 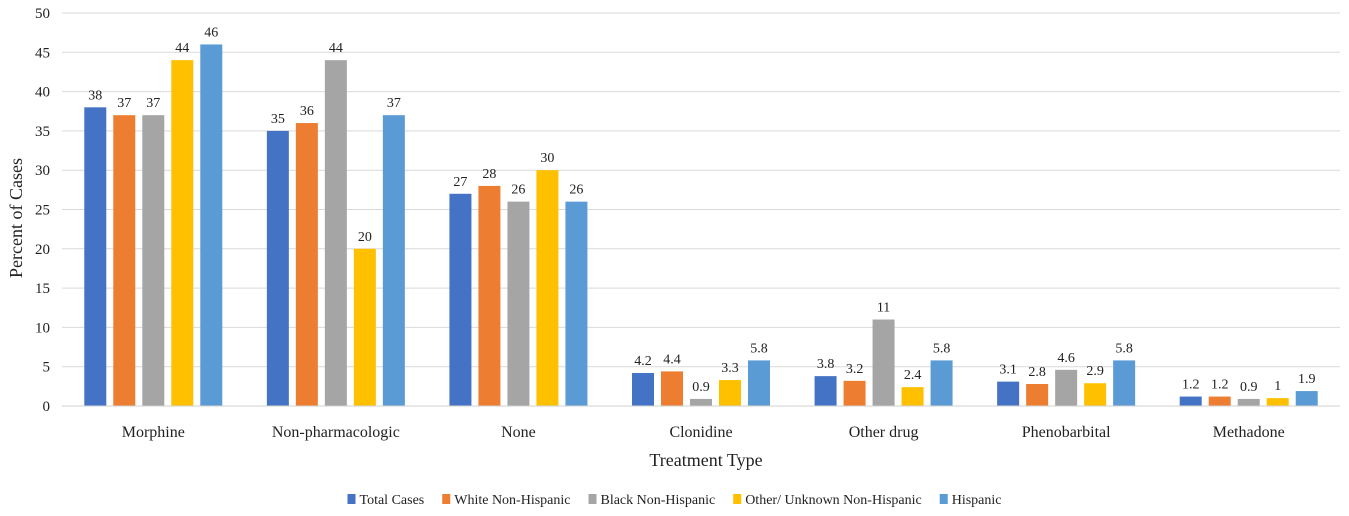 I want to click on legend-item: Other/ Unknown Non-Hispanic, so click(x=827, y=500).